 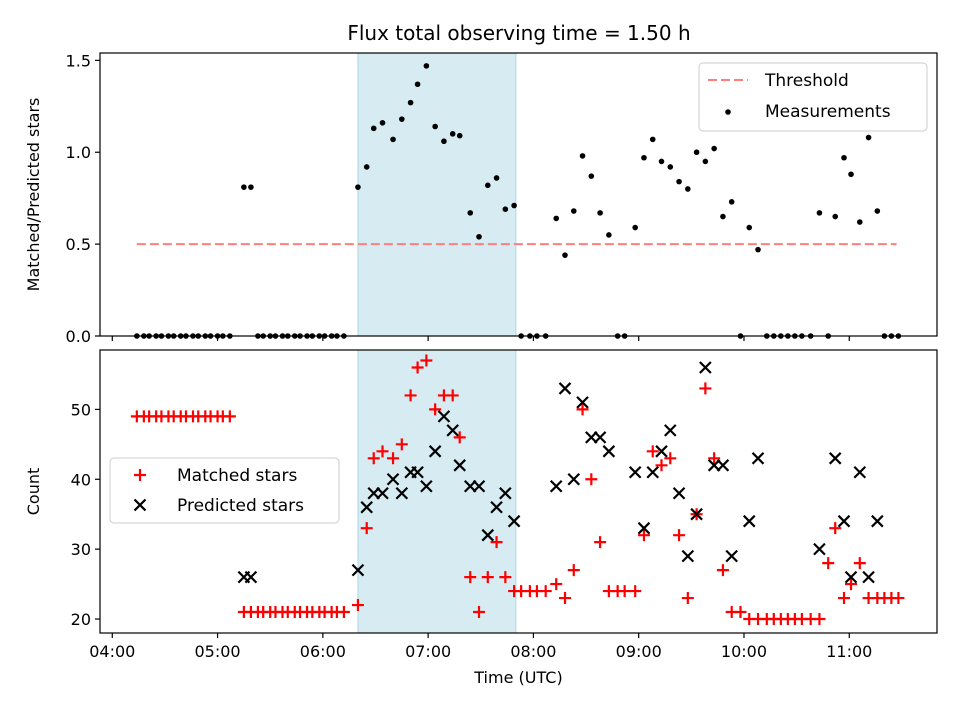 What do you see at coordinates (428, 651) in the screenshot?
I see `x-tick-label: 07:00` at bounding box center [428, 651].